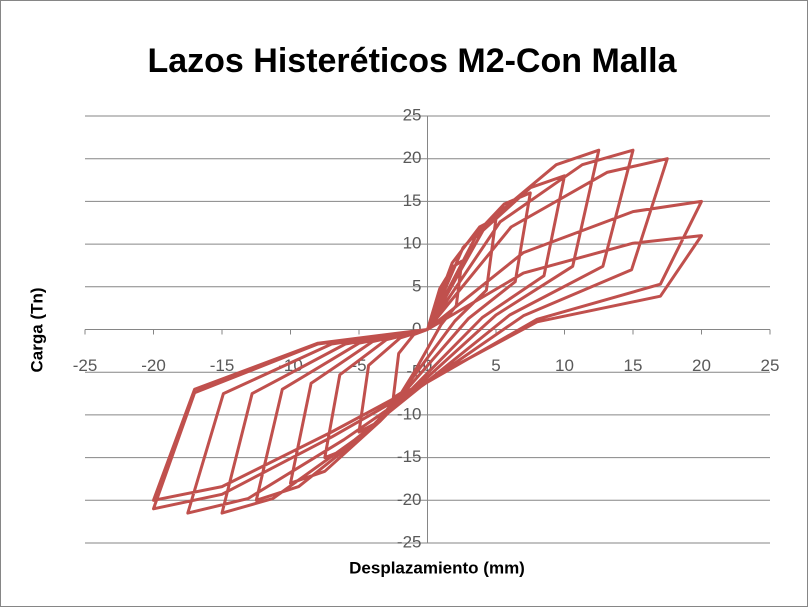  What do you see at coordinates (701, 365) in the screenshot?
I see `x-tick-label: 20` at bounding box center [701, 365].